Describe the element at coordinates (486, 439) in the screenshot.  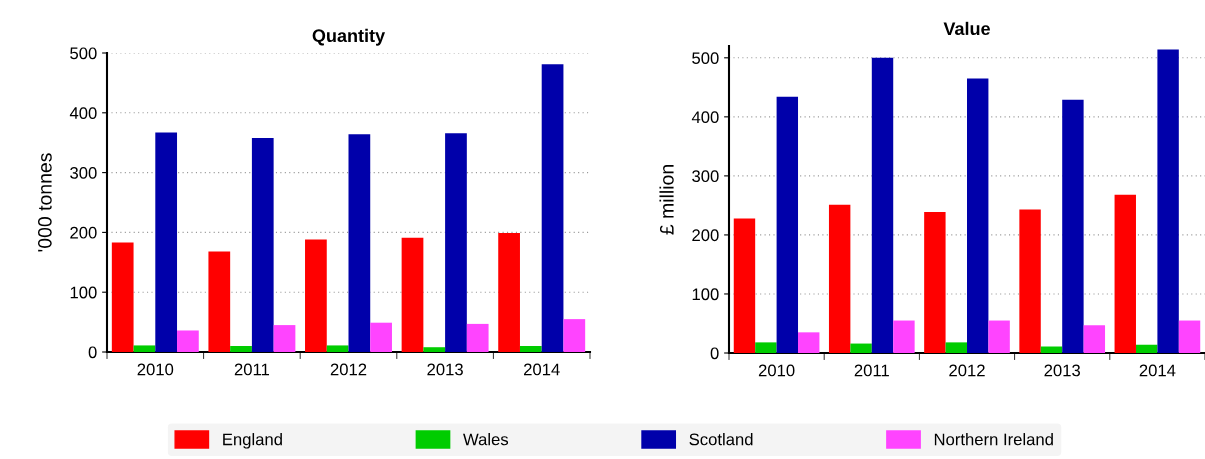
I see `legend-label: Wales` at that location.